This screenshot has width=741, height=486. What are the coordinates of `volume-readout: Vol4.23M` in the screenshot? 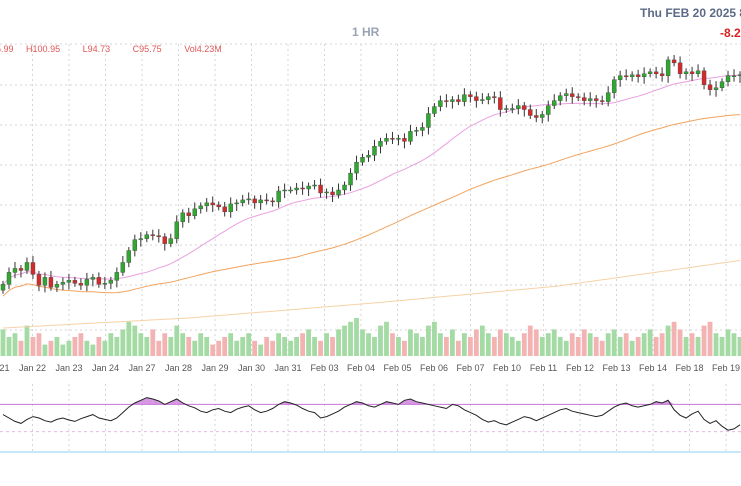 It's located at (208, 49).